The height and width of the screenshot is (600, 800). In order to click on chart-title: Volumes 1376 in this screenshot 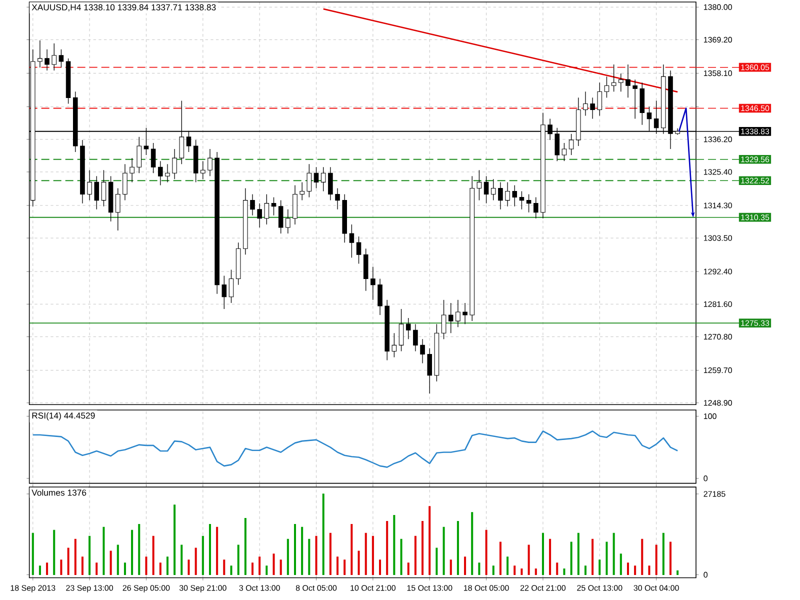, I will do `click(59, 492)`.